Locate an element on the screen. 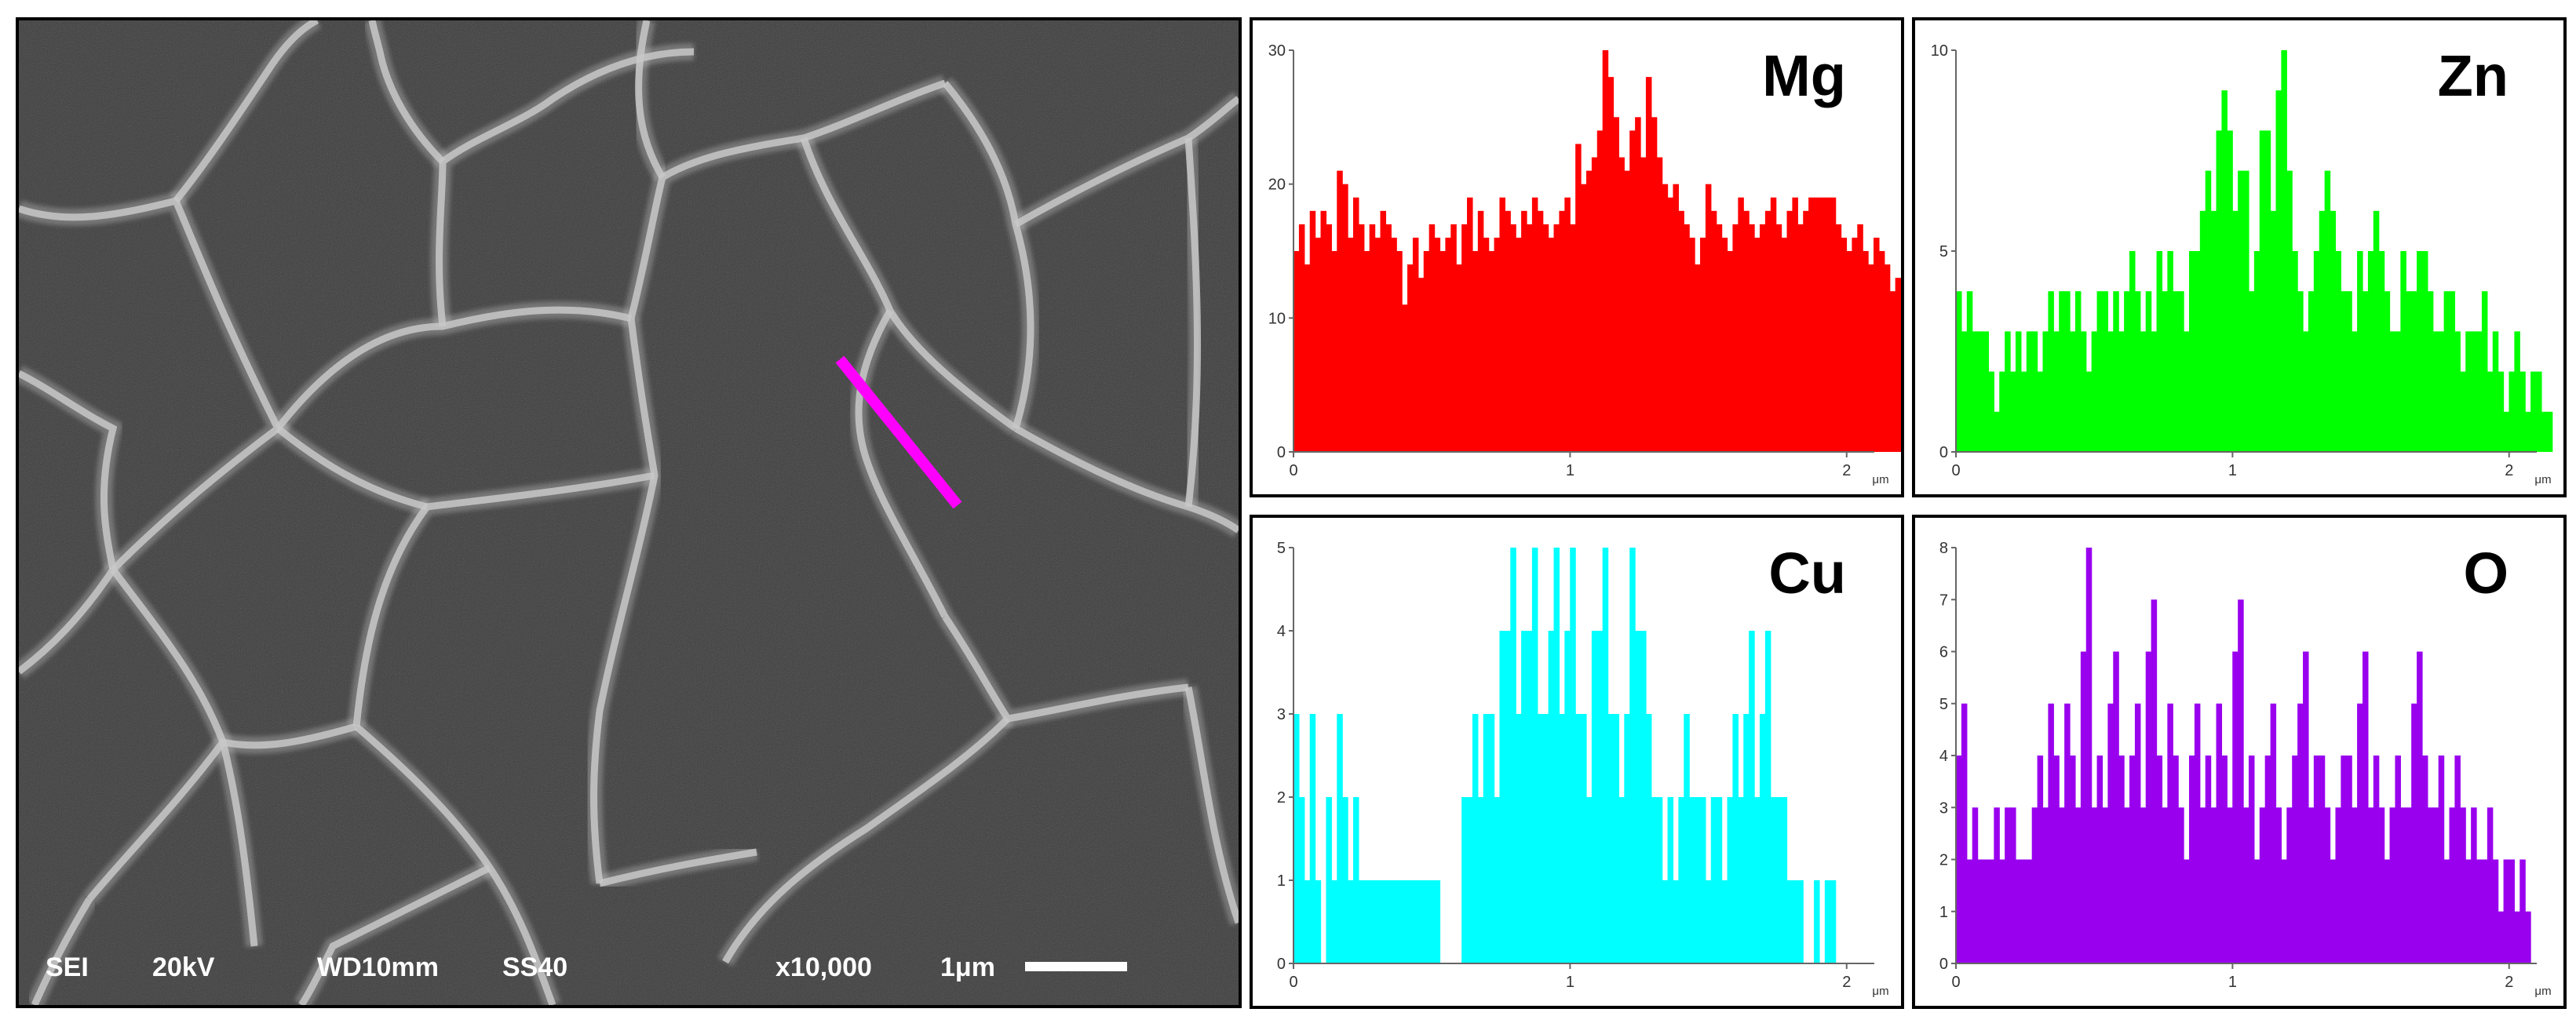 Image resolution: width=2576 pixels, height=1016 pixels. x-tick-label: 2 is located at coordinates (1846, 982).